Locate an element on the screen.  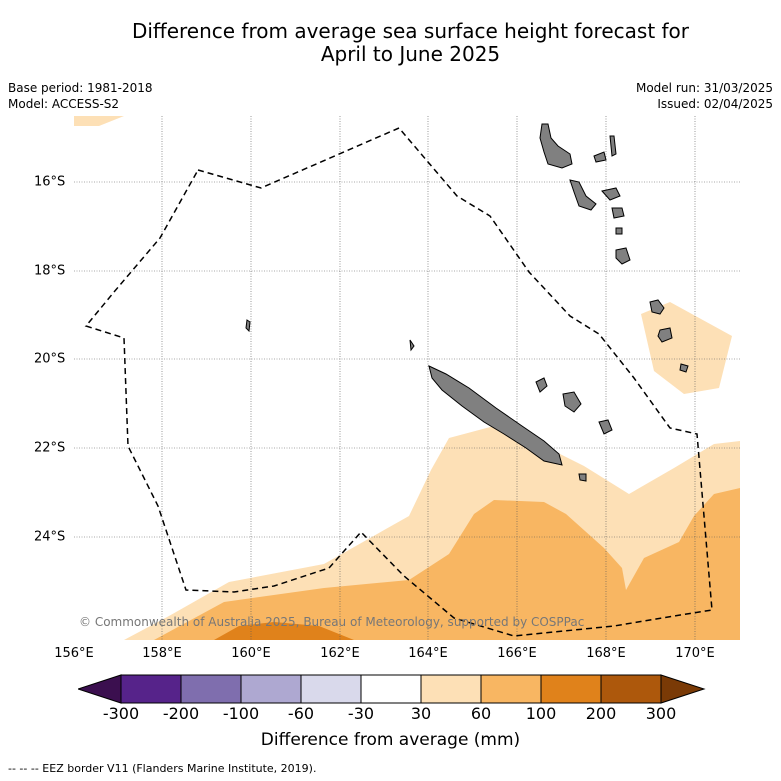
title-line-2: April to June 2025 is located at coordinates (410, 54).